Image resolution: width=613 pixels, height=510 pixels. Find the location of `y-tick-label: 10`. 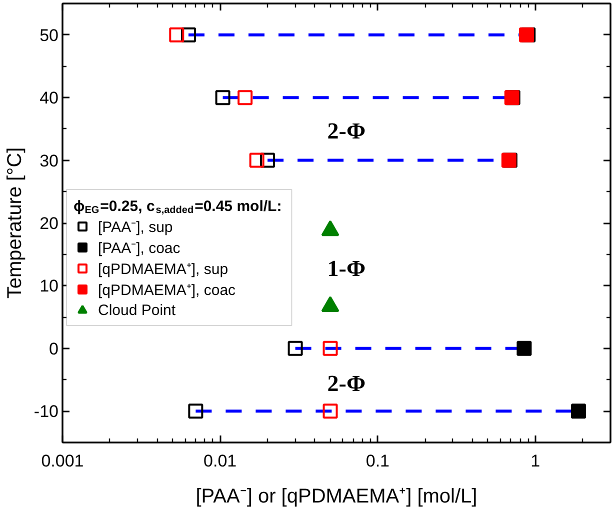

y-tick-label: 10 is located at coordinates (49, 286).